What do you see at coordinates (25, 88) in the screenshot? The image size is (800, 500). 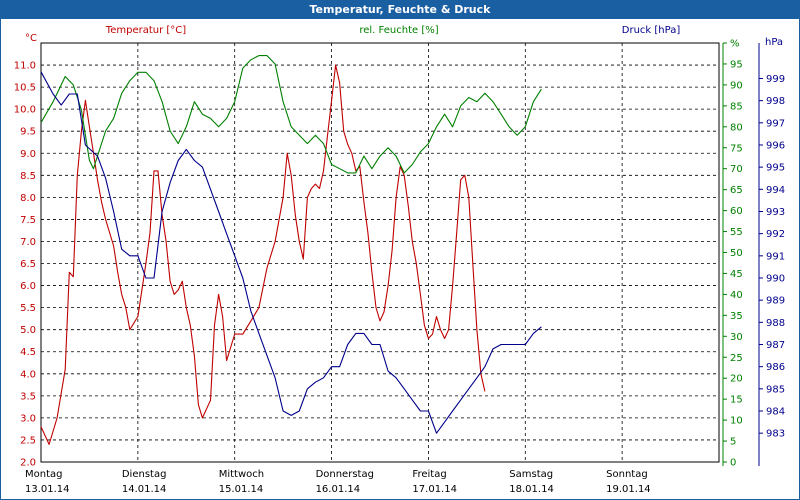 I see `temperature-tick-label: 10.5` at bounding box center [25, 88].